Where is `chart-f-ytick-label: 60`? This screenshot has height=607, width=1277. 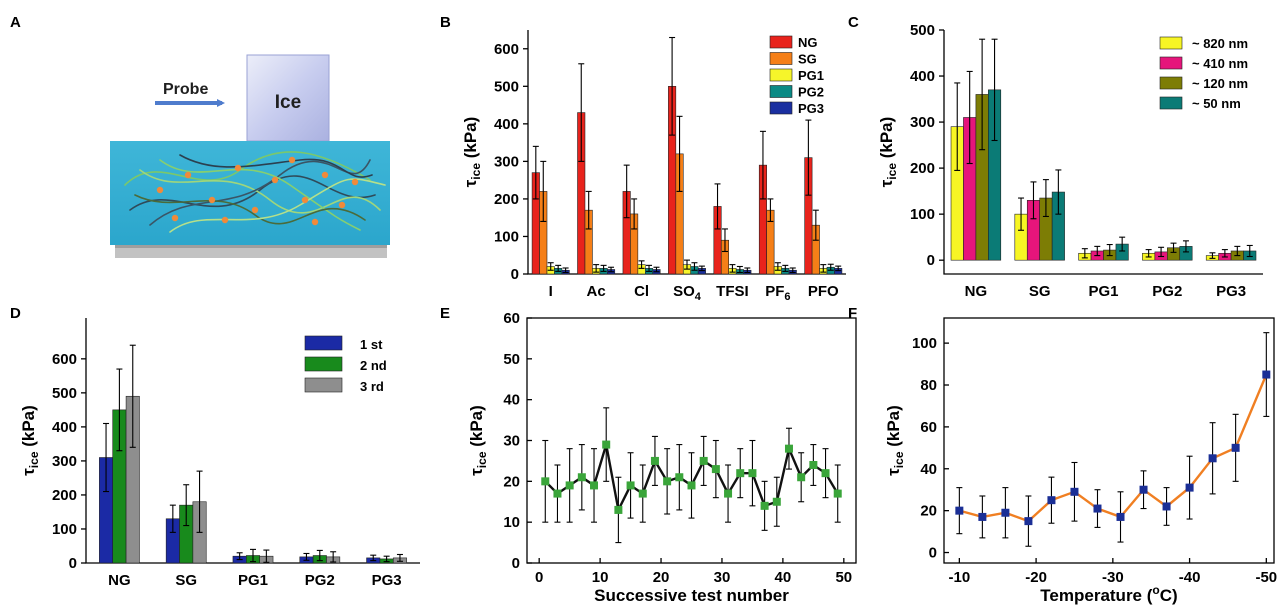
chart-f-ytick-label: 60 is located at coordinates (928, 427).